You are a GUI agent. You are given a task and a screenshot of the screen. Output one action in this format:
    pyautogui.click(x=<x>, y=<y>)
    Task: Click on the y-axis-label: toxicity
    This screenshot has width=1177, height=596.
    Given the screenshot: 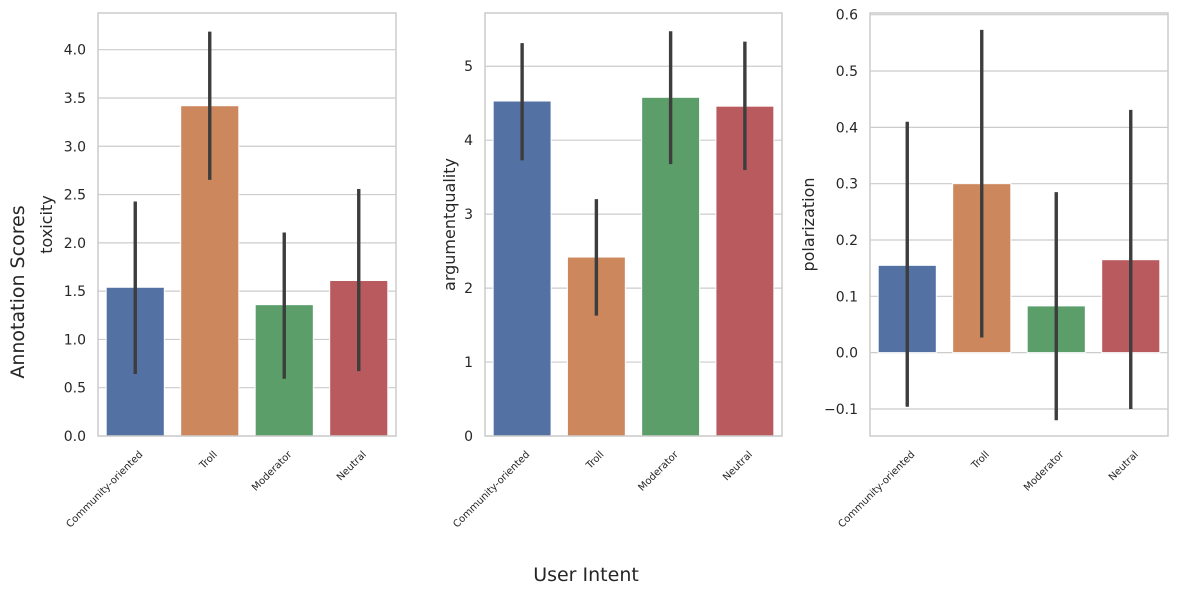 What is the action you would take?
    pyautogui.click(x=46, y=224)
    